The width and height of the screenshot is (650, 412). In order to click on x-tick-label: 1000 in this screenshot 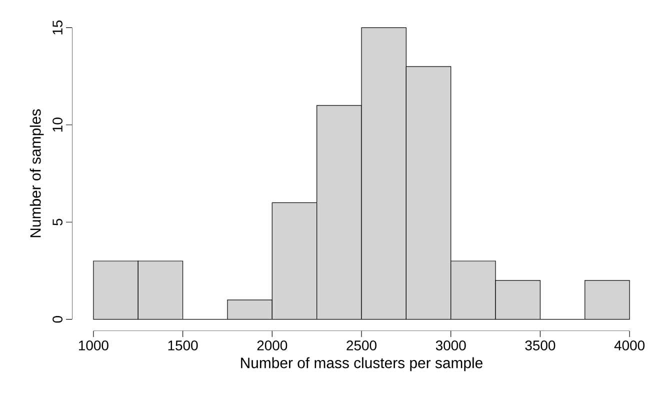, I will do `click(93, 345)`.